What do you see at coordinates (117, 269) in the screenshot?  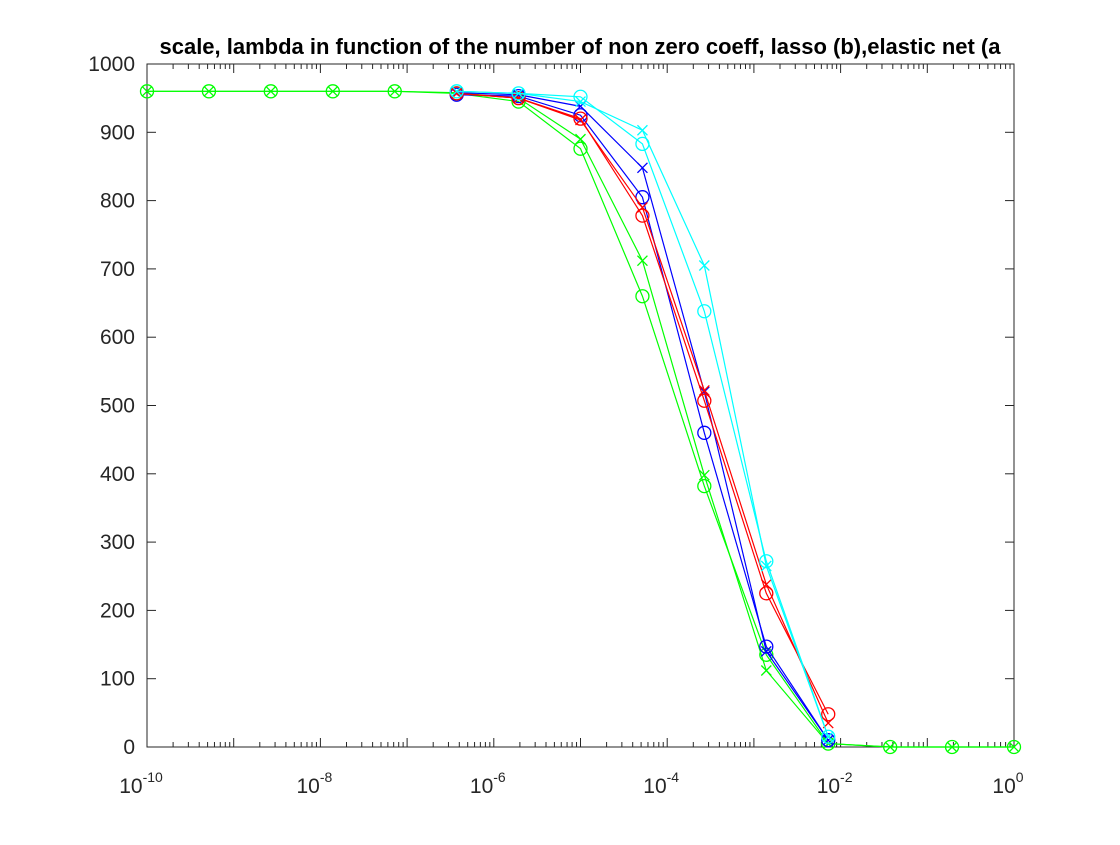 I see `y-tick-label: 700` at bounding box center [117, 269].